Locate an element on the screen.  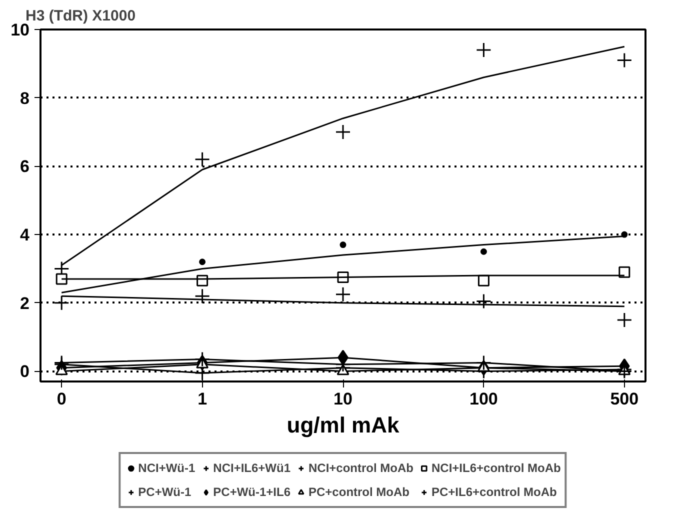
y-tick-label: 6 is located at coordinates (25, 166).